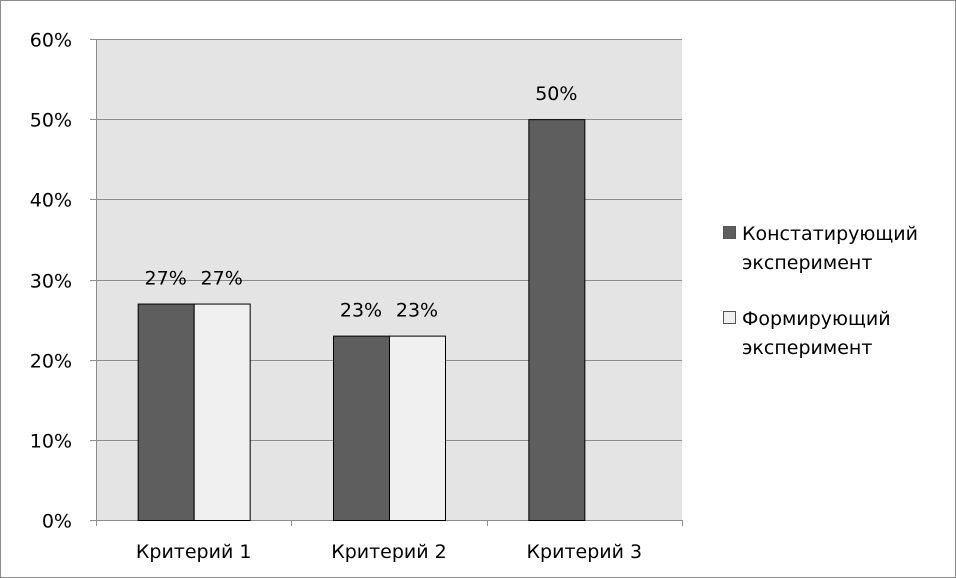 The image size is (956, 578). I want to click on x-tick-label: Критерий 1, so click(194, 552).